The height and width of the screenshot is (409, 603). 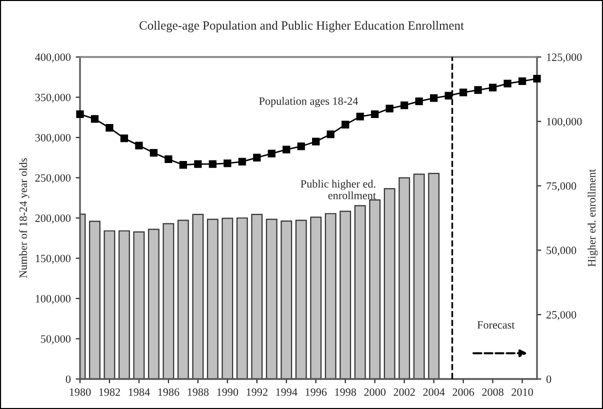 I want to click on series-label: Public higher ed. enrollment, so click(x=338, y=190).